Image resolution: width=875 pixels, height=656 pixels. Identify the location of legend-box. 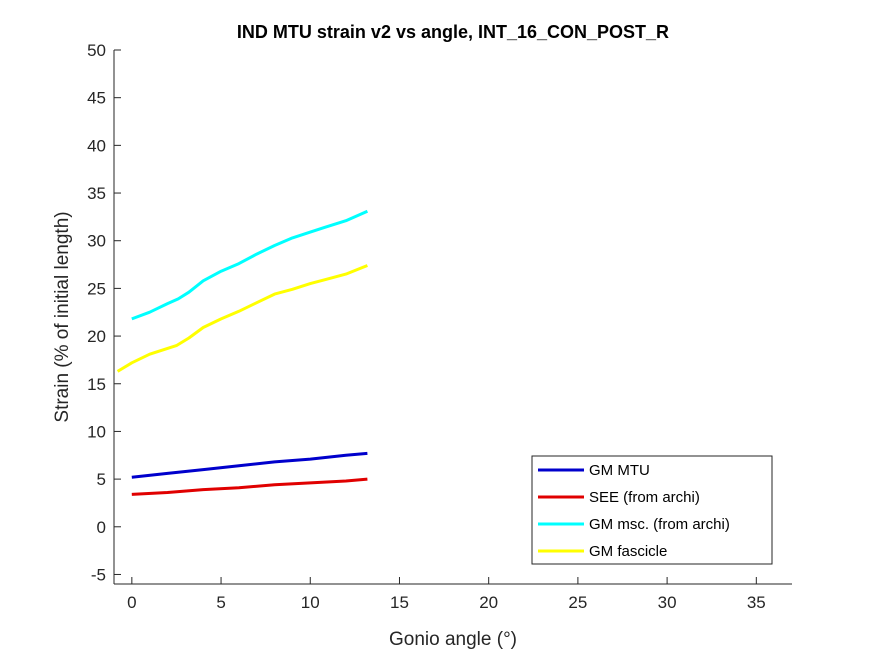
(652, 510).